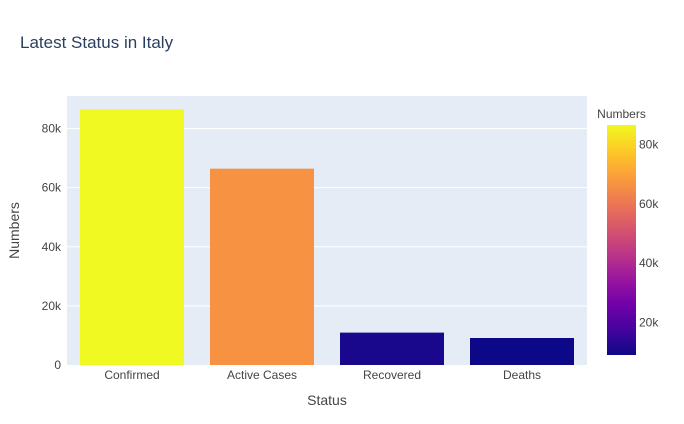 The height and width of the screenshot is (424, 684). I want to click on y-tick-label: 80k, so click(52, 129).